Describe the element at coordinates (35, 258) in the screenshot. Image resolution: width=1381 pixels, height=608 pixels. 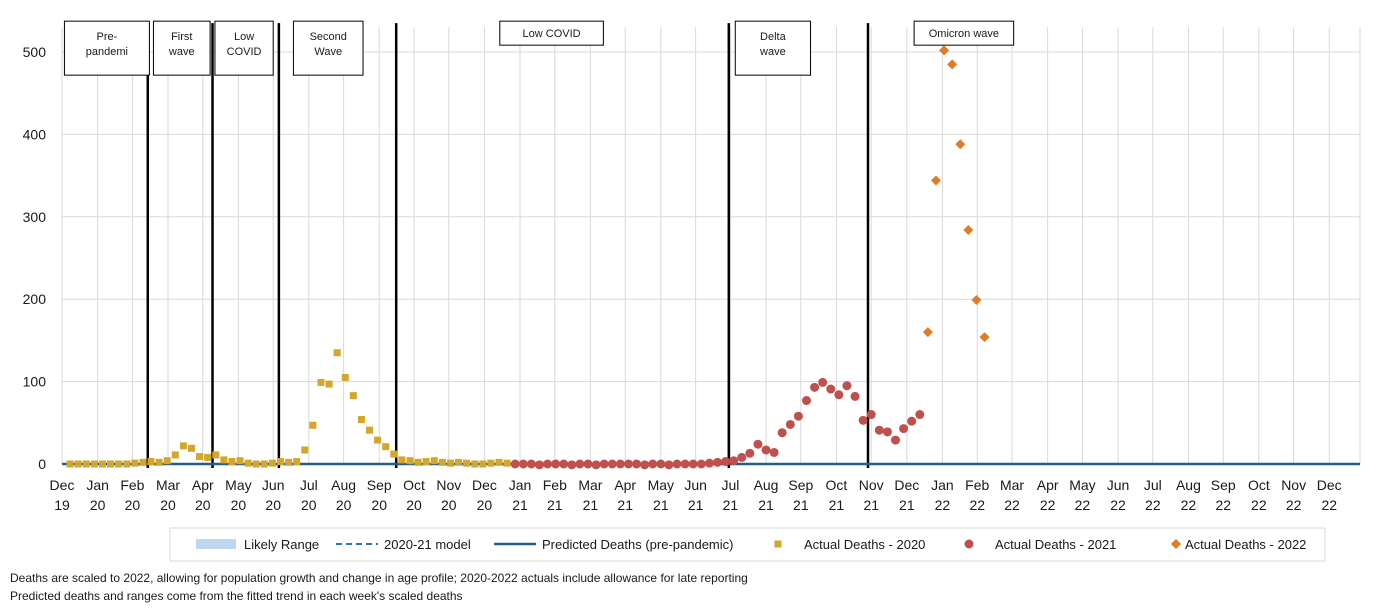
I see `y-axis-ticks: 0 100 200 300 400 500` at that location.